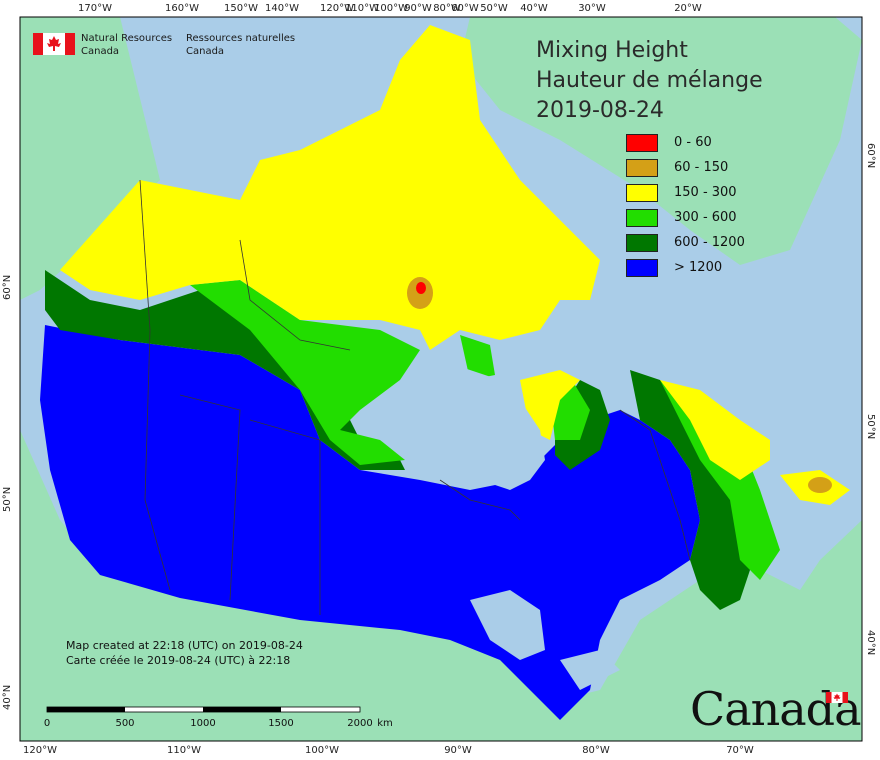  I want to click on great-lakes, so click(545, 640).